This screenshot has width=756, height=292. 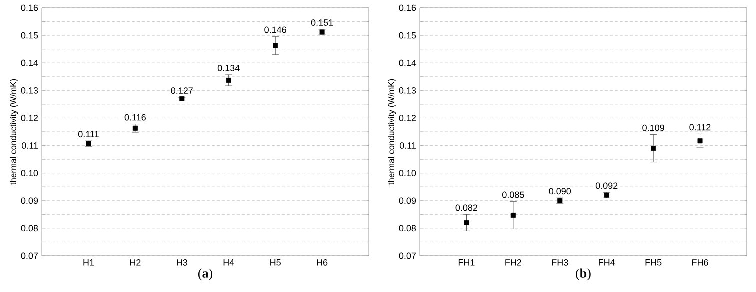 I want to click on x-tick-label: FH4, so click(x=607, y=263).